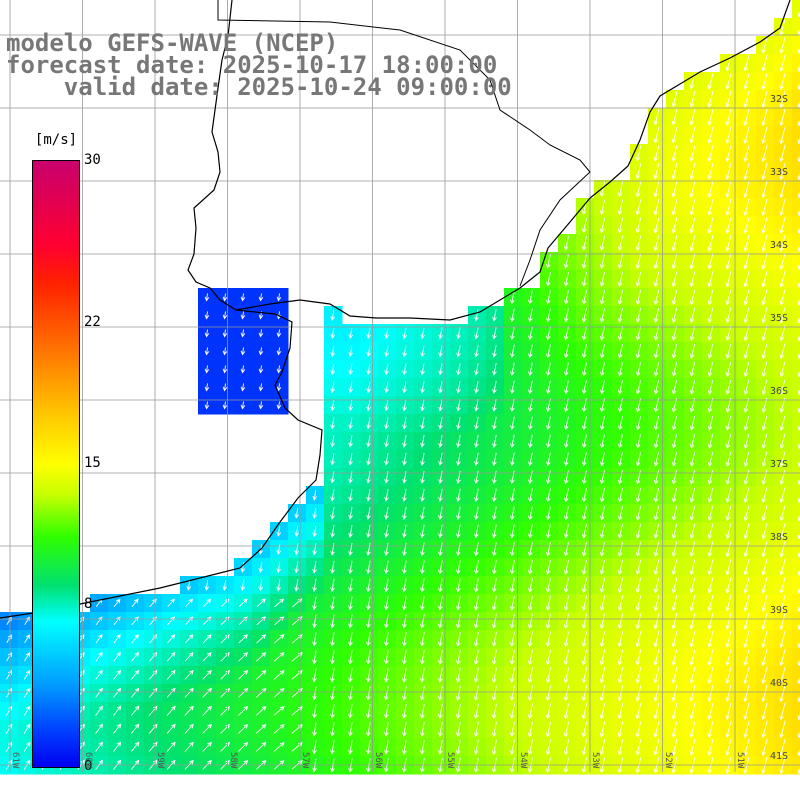 This screenshot has height=800, width=800. What do you see at coordinates (779, 610) in the screenshot?
I see `latitude-label: 39S` at bounding box center [779, 610].